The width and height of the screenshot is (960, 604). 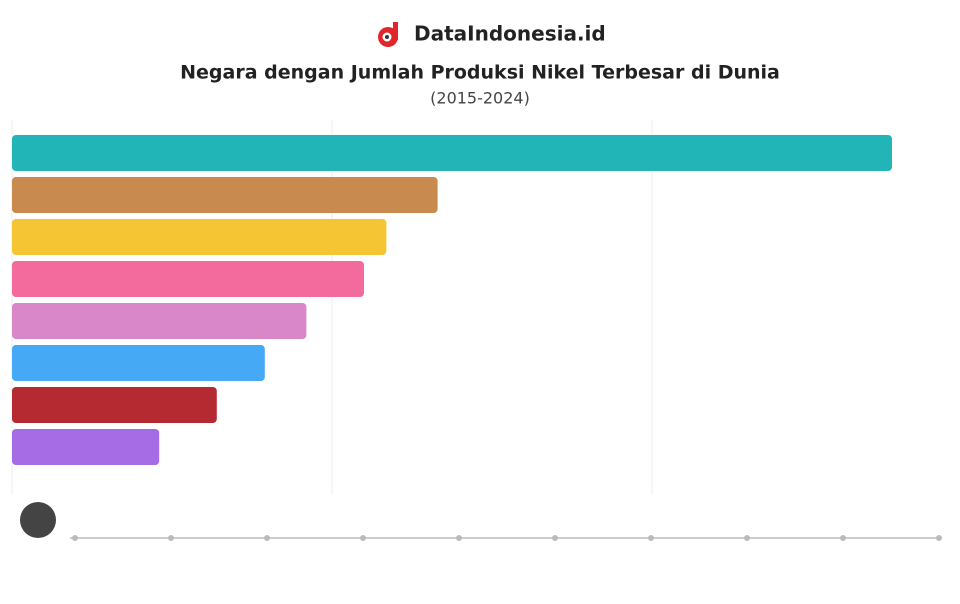 I want to click on chart-subtitle: (2015-2024), so click(x=480, y=98).